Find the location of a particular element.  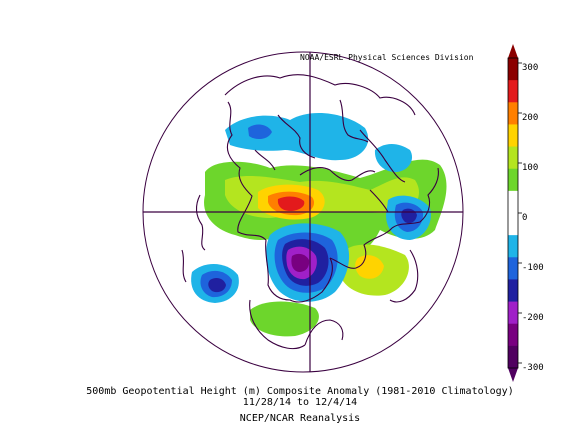

caption-source: NCEP/NCAR Reanalysis is located at coordinates (300, 418).